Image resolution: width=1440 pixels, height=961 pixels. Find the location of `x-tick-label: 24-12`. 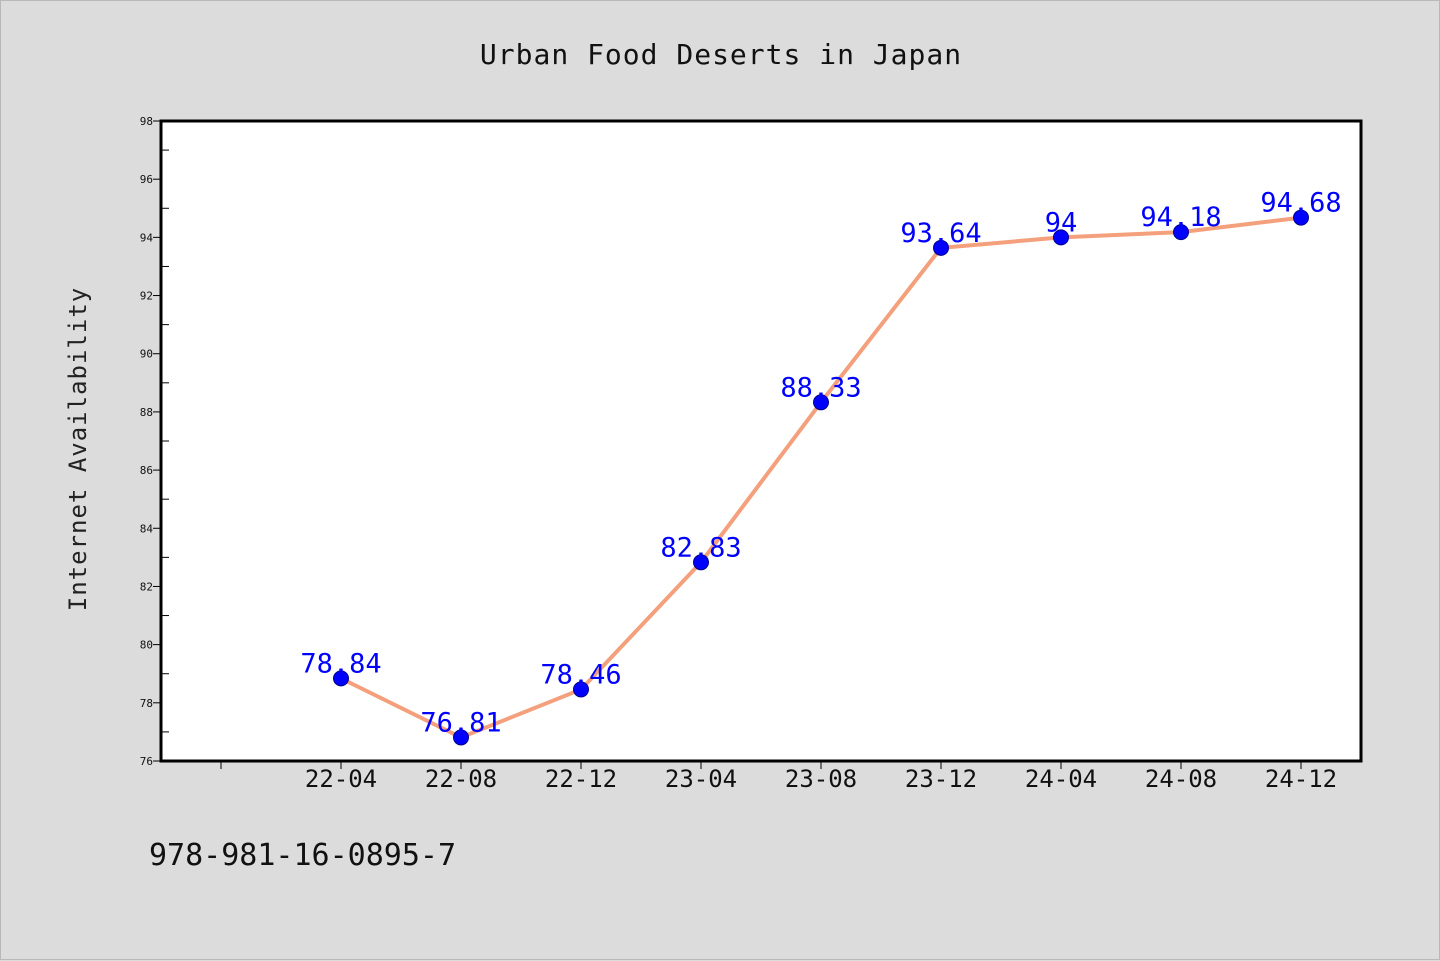

x-tick-label: 24-12 is located at coordinates (1301, 779).